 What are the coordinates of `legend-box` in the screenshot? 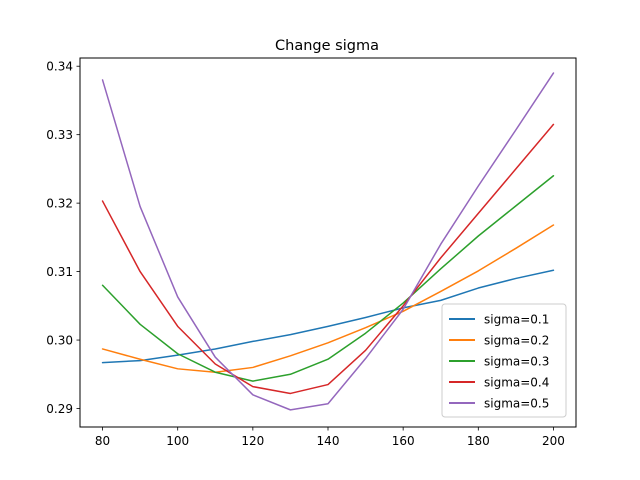 It's located at (504, 360).